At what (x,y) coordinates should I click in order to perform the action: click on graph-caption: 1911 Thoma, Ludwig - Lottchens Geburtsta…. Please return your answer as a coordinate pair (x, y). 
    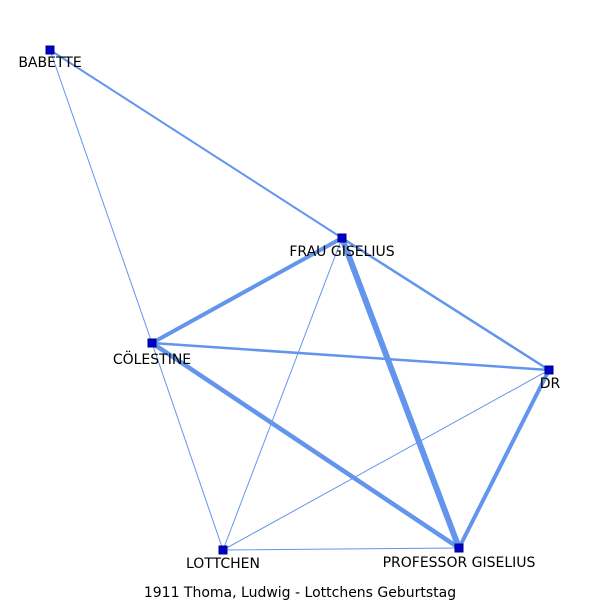
    Looking at the image, I should click on (300, 592).